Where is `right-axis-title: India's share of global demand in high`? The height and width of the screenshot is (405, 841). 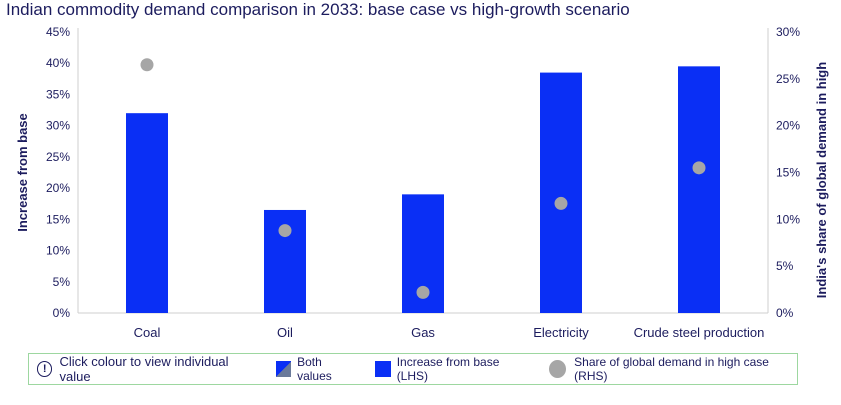 right-axis-title: India's share of global demand in high is located at coordinates (821, 180).